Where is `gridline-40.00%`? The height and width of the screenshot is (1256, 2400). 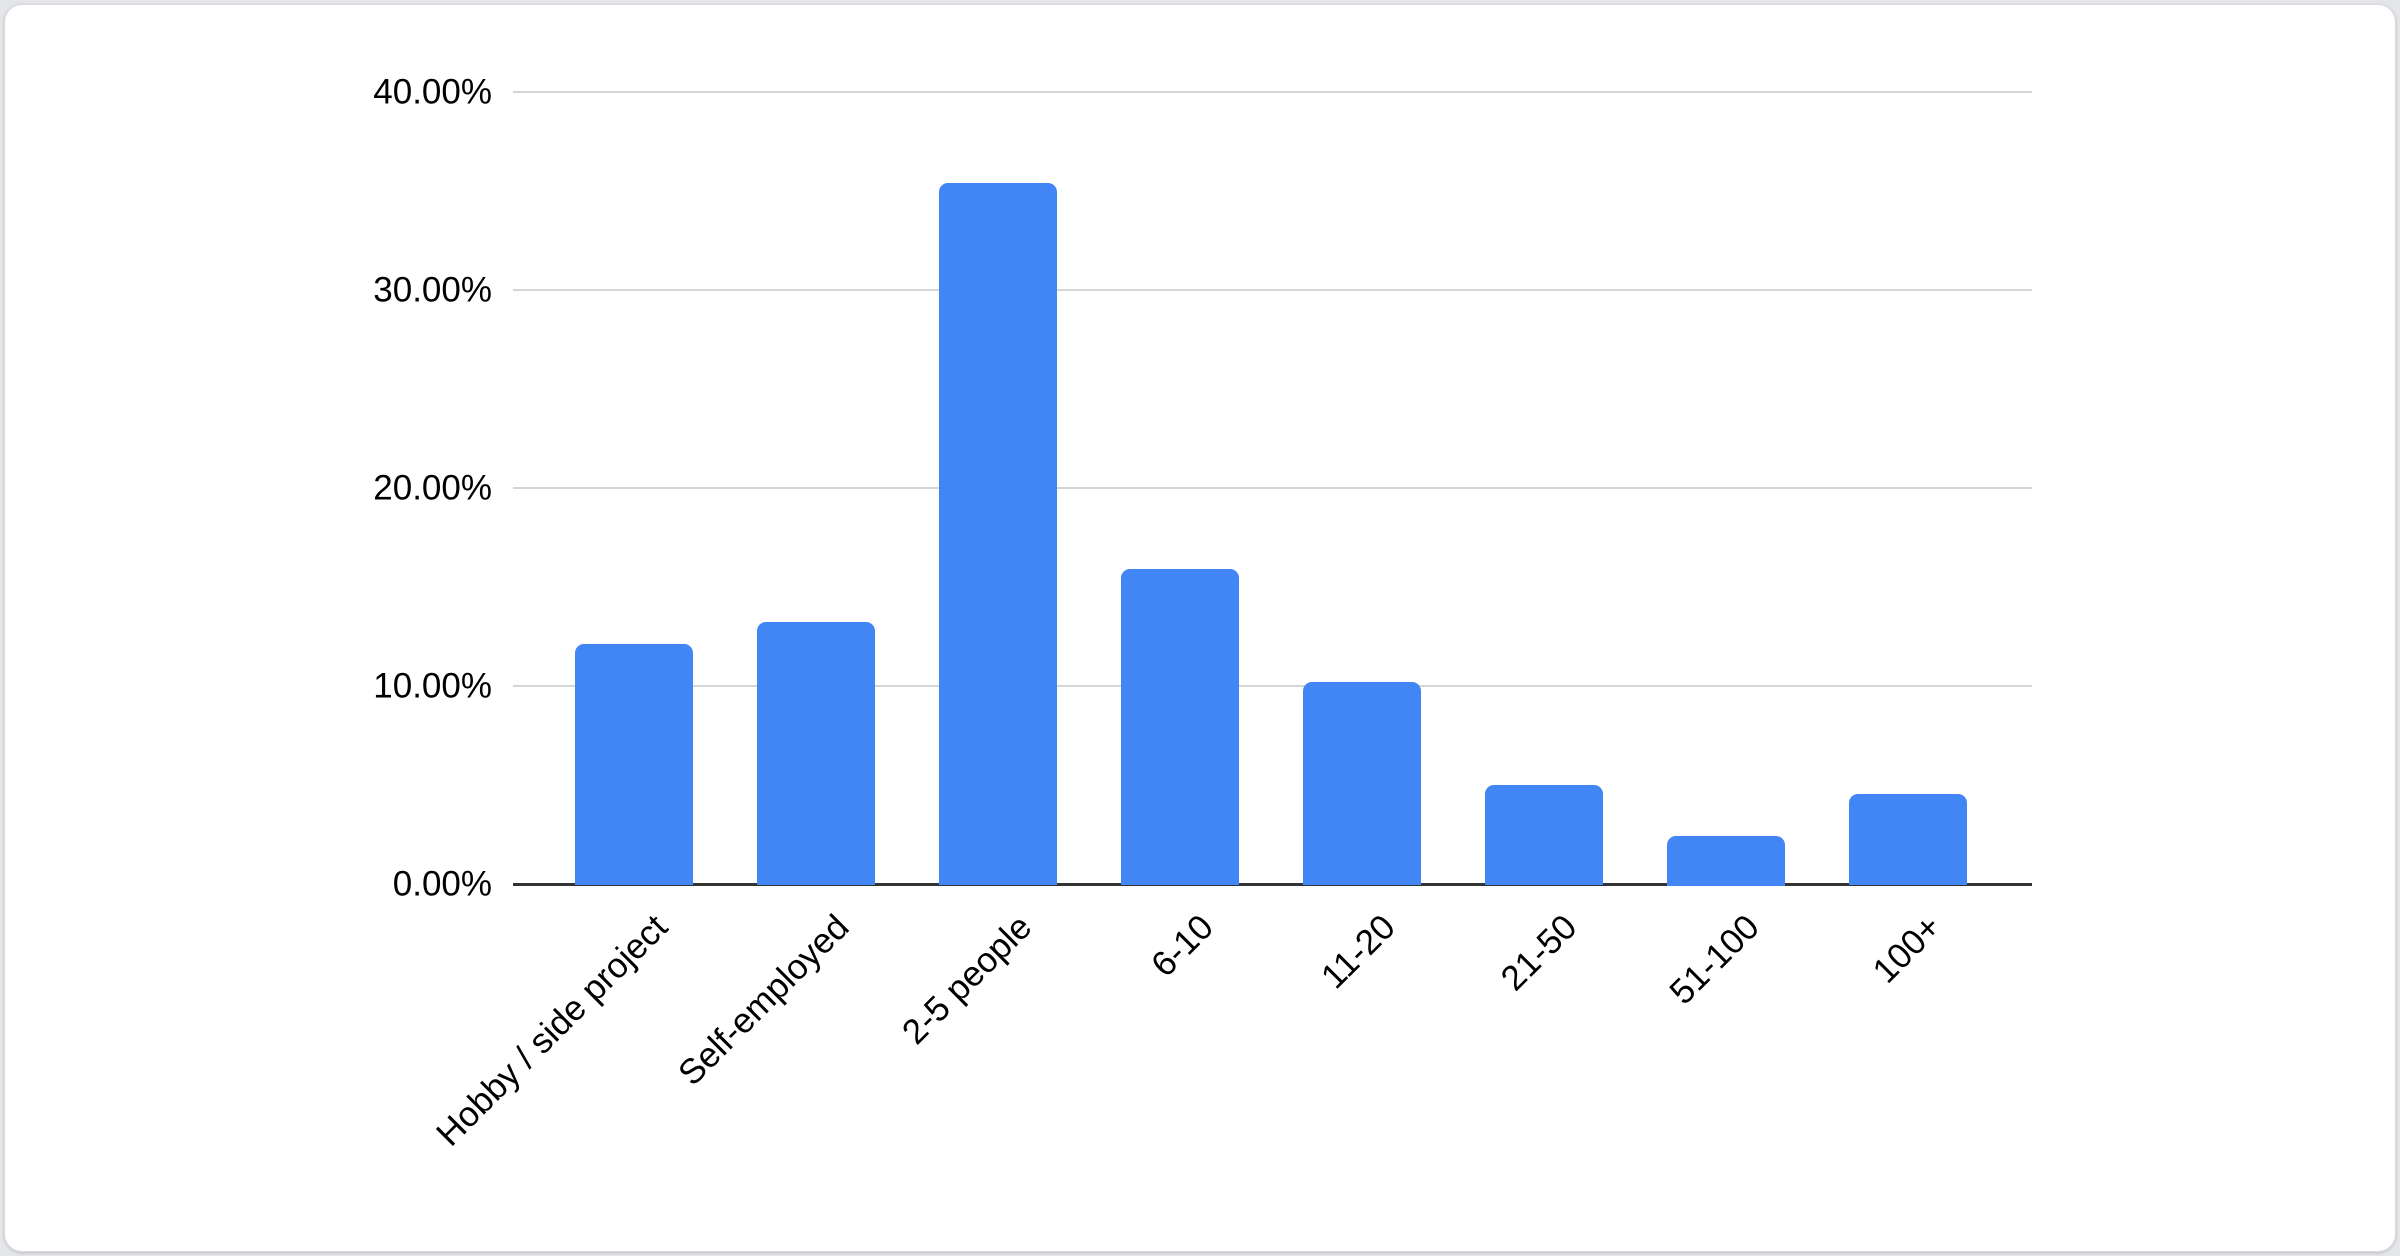
gridline-40.00% is located at coordinates (1272, 92).